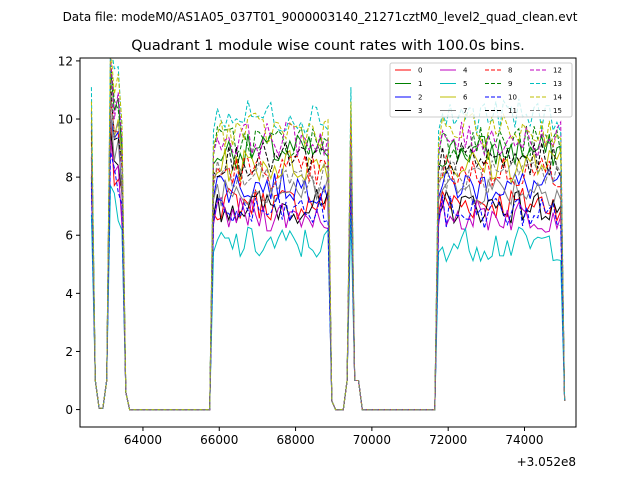 The image size is (640, 480). What do you see at coordinates (420, 98) in the screenshot?
I see `legend-label-2: 2` at bounding box center [420, 98].